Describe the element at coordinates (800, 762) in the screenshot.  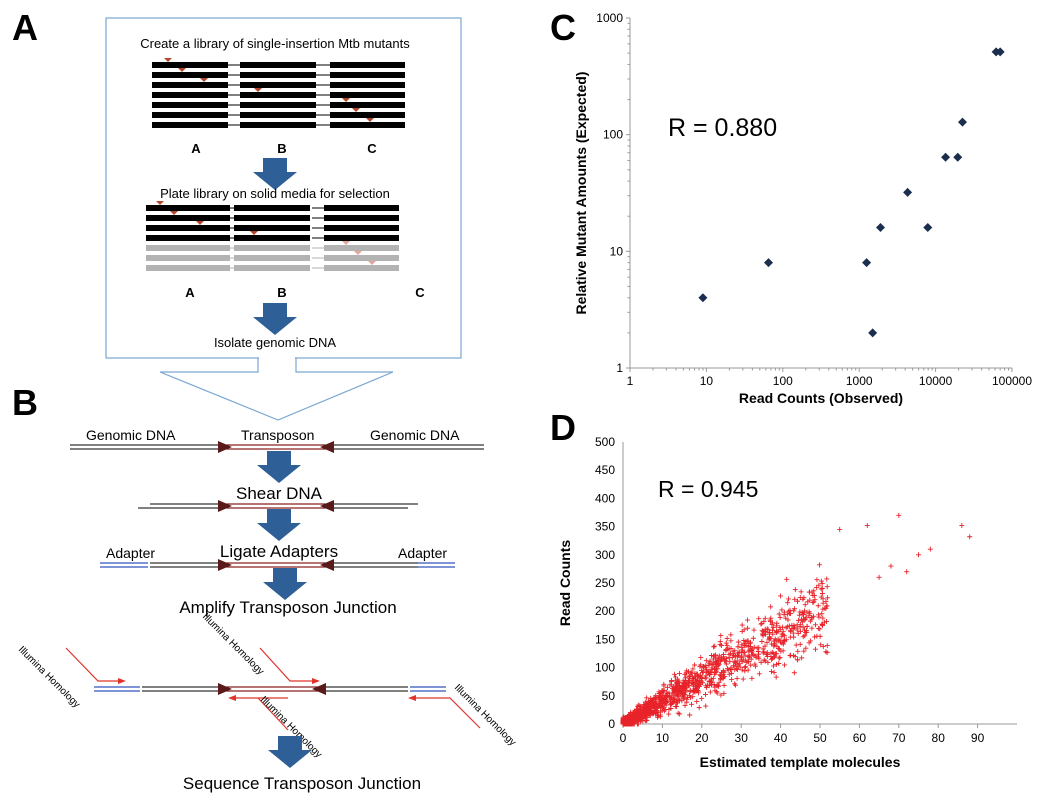
I see `x-axis-title: Estimated template molecules` at that location.